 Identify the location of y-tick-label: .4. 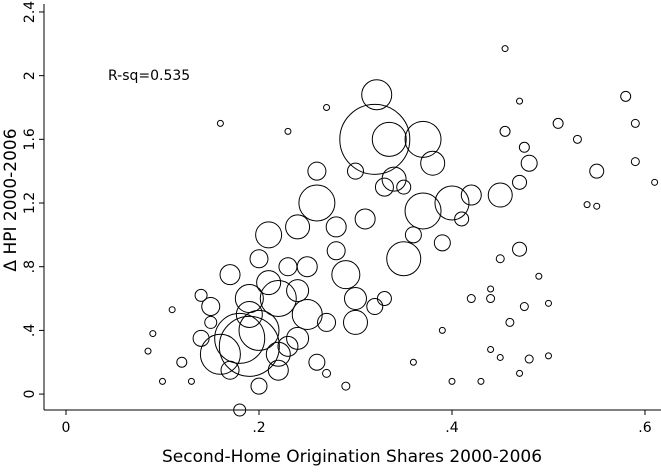
(30, 330).